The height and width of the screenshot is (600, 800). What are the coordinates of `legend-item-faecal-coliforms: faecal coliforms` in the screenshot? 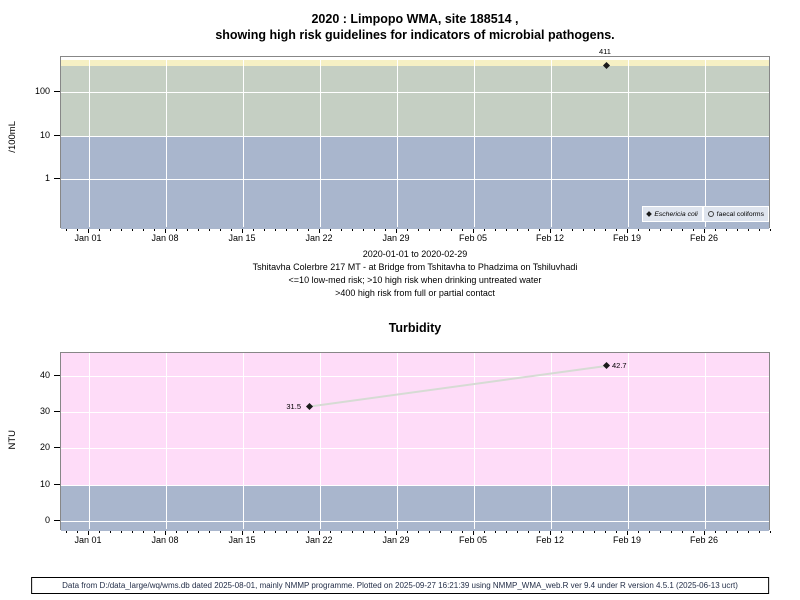 It's located at (735, 214).